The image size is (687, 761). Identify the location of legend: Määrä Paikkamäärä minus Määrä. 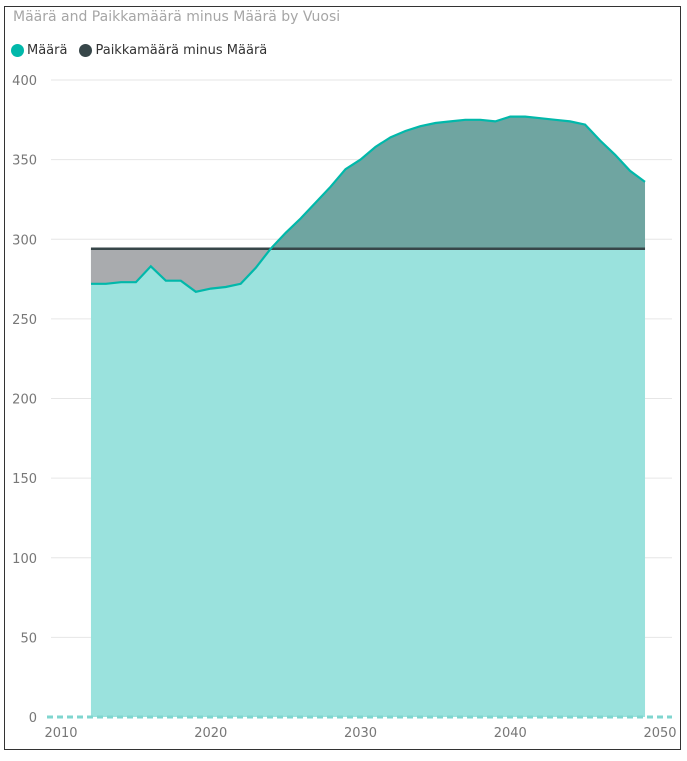
(145, 50).